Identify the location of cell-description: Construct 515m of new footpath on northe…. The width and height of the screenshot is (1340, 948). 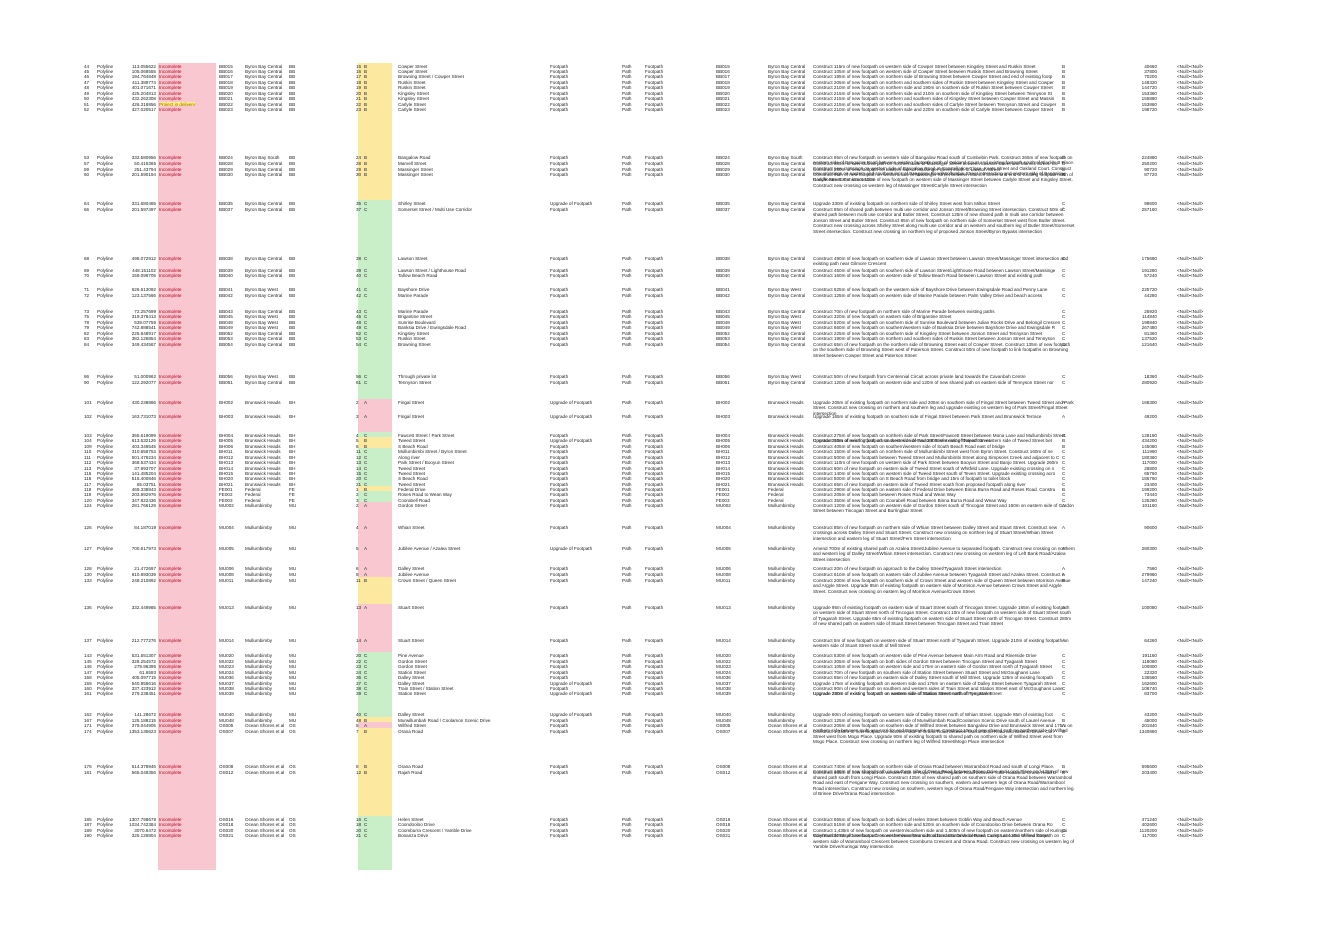
(933, 824).